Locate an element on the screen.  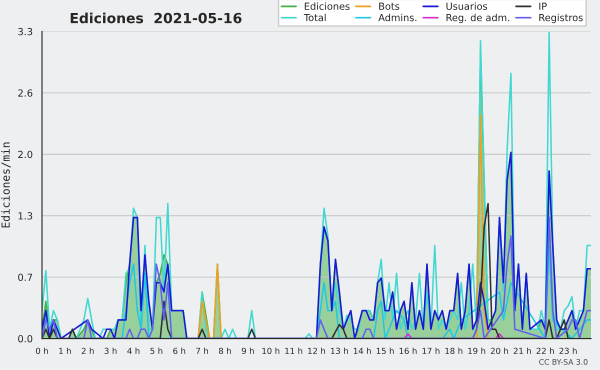
x-tick-label: 2 h is located at coordinates (88, 351).